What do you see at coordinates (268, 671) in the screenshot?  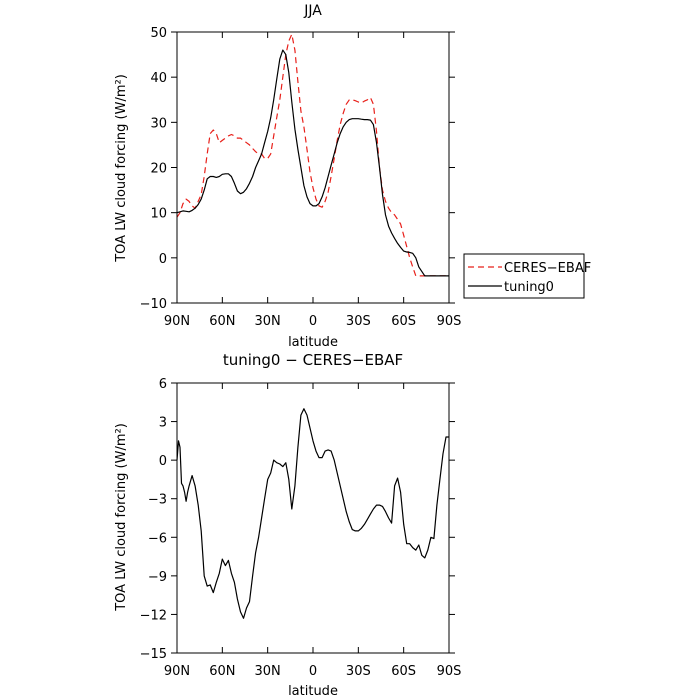 I see `bottom-xtick-label: 30N` at bounding box center [268, 671].